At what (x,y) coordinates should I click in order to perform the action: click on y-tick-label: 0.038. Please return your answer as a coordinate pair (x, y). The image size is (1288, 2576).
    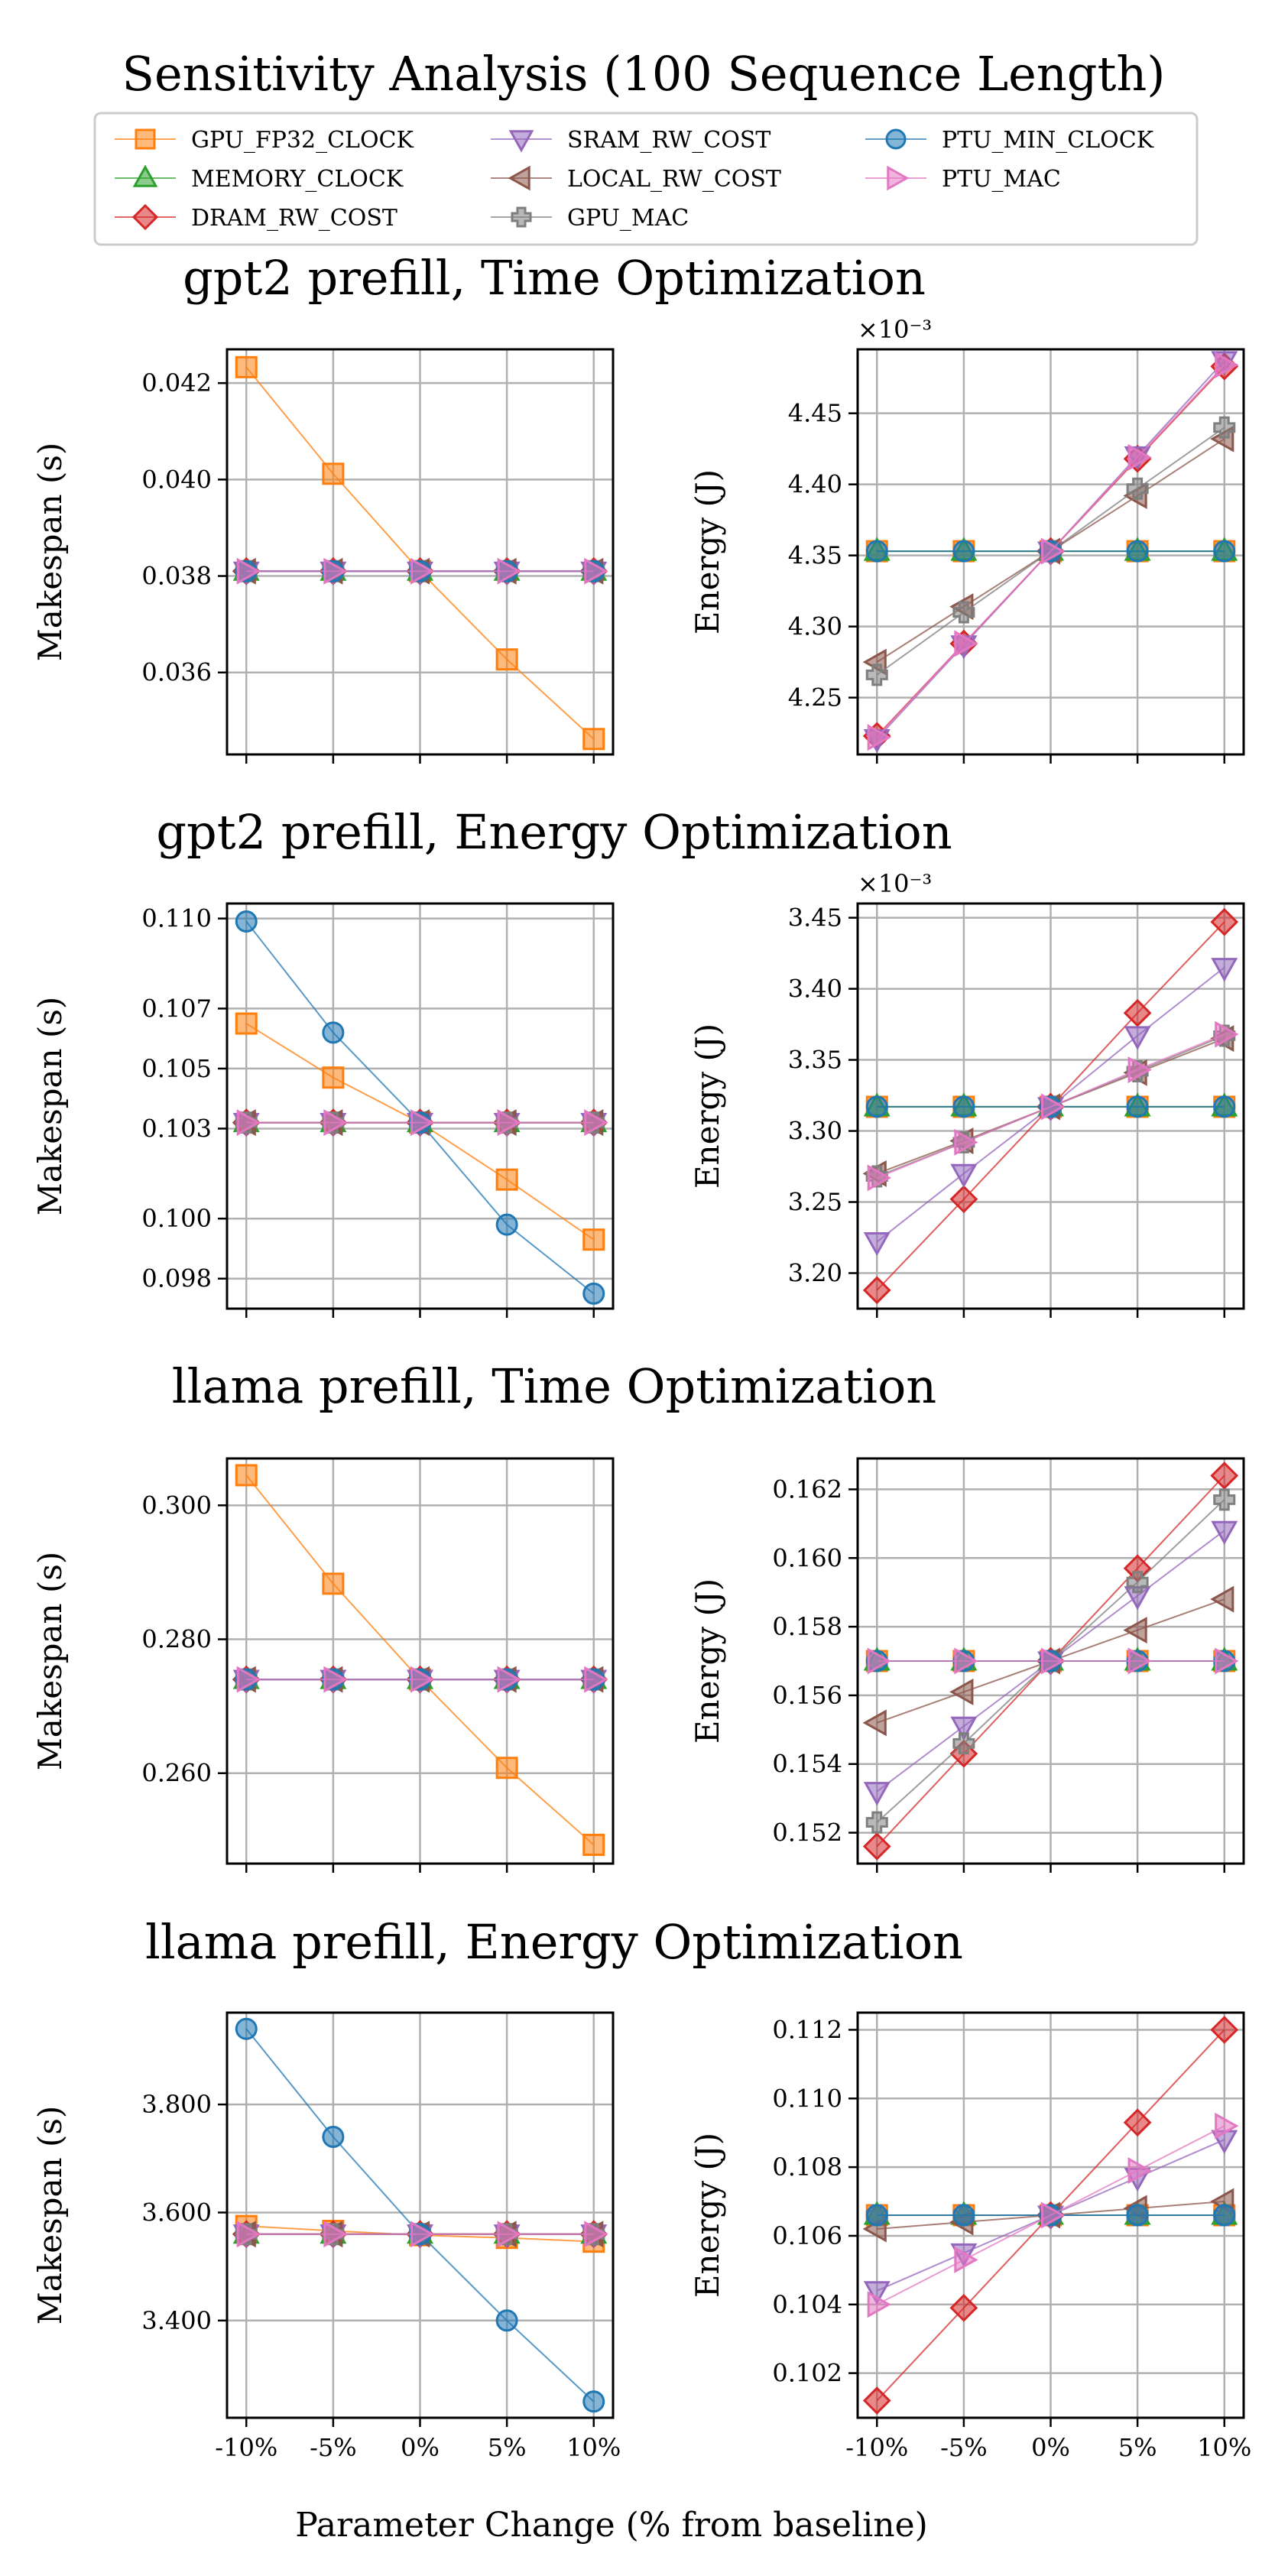
    Looking at the image, I should click on (176, 576).